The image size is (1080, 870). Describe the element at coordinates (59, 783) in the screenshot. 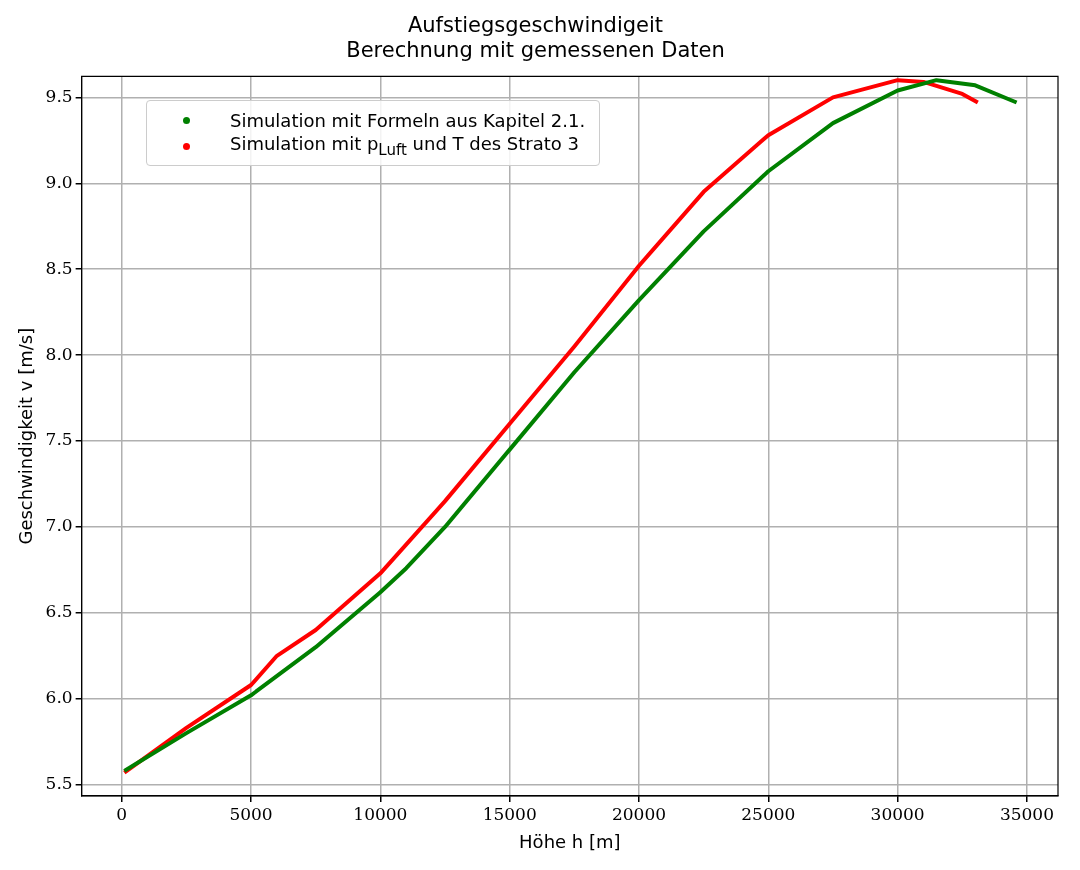

I see `y-tick-label: 5.5` at that location.